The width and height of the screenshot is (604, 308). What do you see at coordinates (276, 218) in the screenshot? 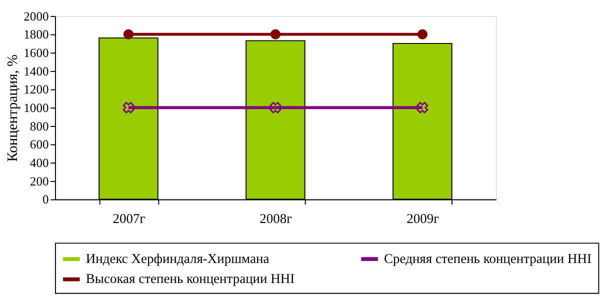
I see `x-tick-label: 2008г` at bounding box center [276, 218].